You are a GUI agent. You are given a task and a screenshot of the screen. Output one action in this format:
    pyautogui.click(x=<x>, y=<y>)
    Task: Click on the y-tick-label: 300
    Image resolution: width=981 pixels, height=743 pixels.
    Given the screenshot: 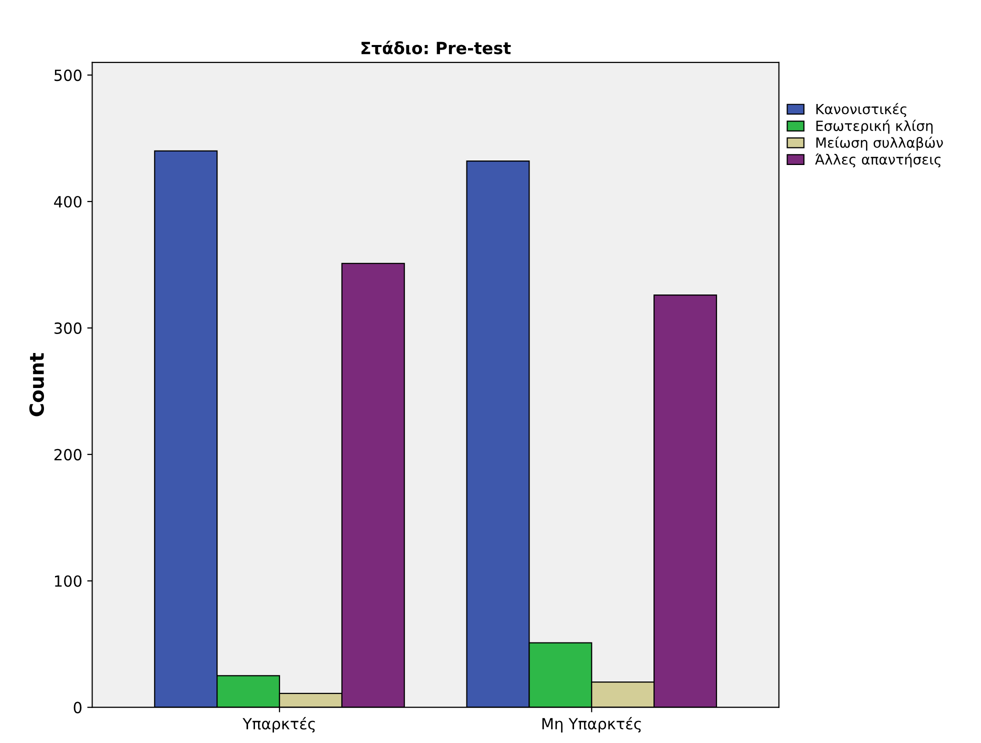 What is the action you would take?
    pyautogui.click(x=68, y=328)
    